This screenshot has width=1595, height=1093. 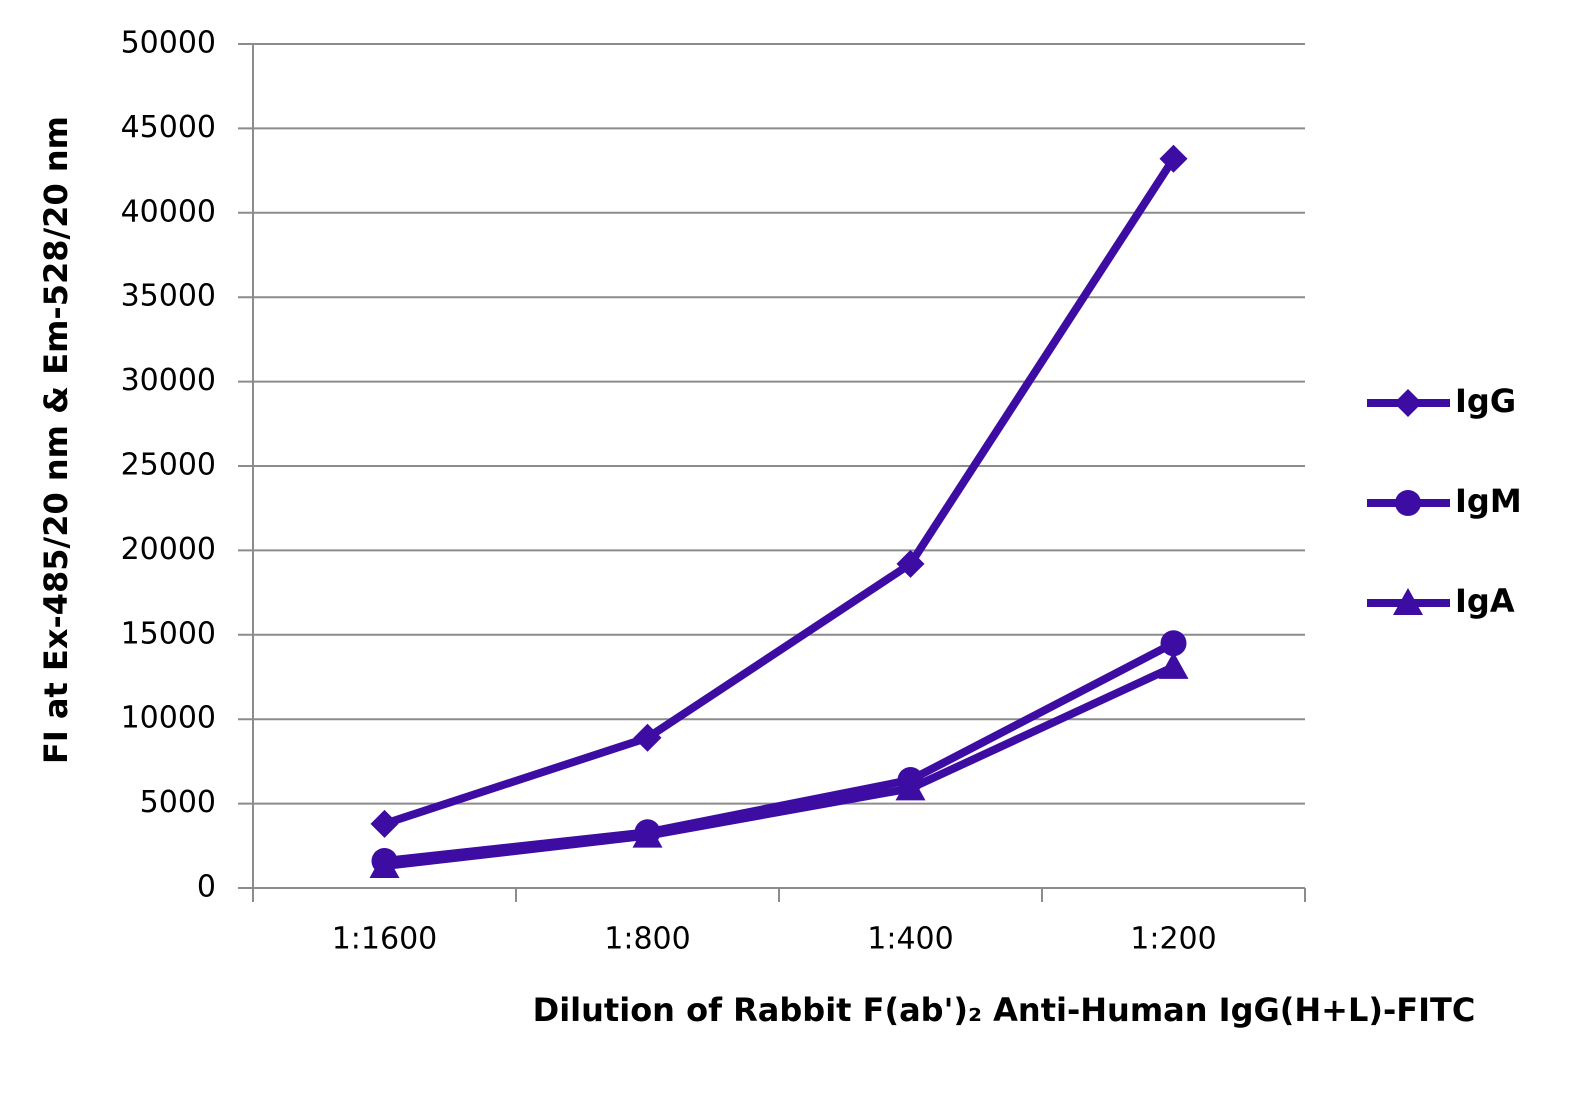 I want to click on y-tick-label: 40000, so click(x=168, y=211).